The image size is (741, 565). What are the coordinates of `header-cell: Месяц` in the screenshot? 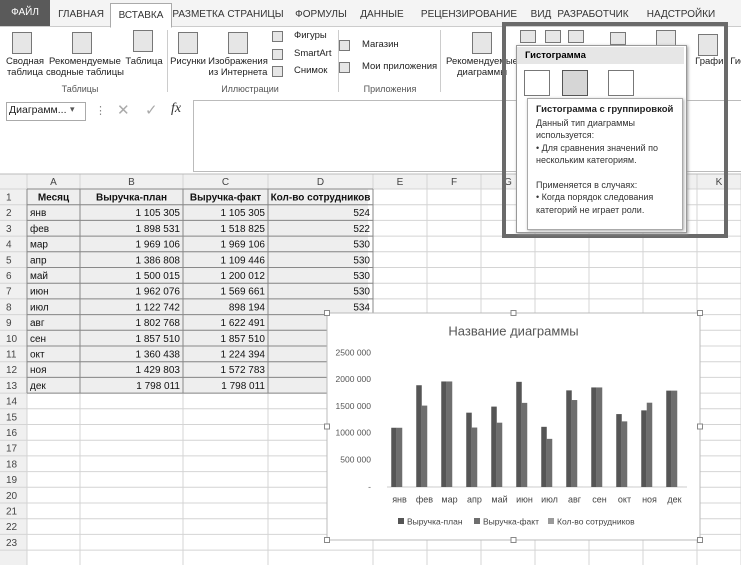 It's located at (54, 197).